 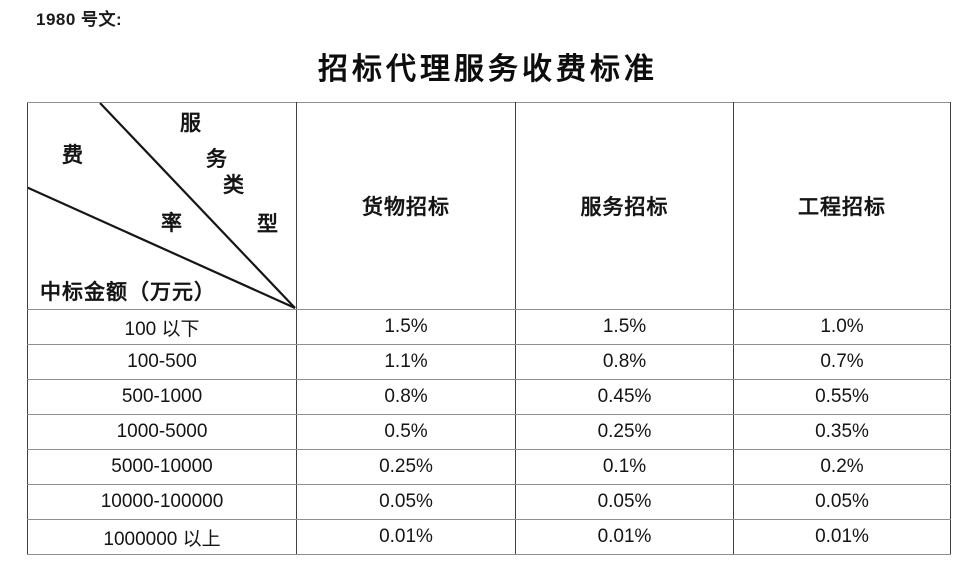 What do you see at coordinates (488, 69) in the screenshot?
I see `page-title: 招标代理服务收费标准` at bounding box center [488, 69].